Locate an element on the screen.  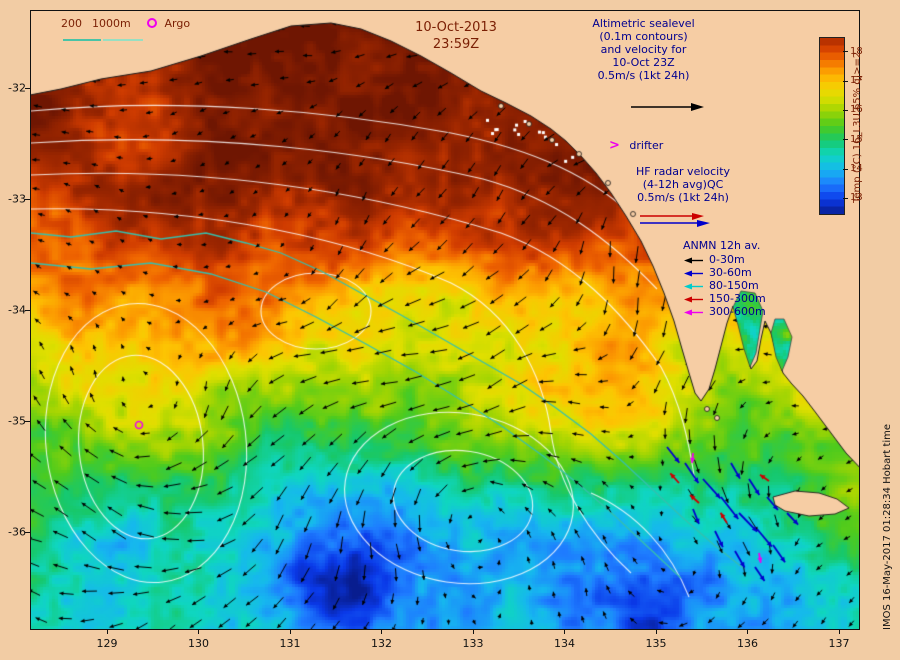
anmn-entry-label: 30-60m is located at coordinates (730, 272).